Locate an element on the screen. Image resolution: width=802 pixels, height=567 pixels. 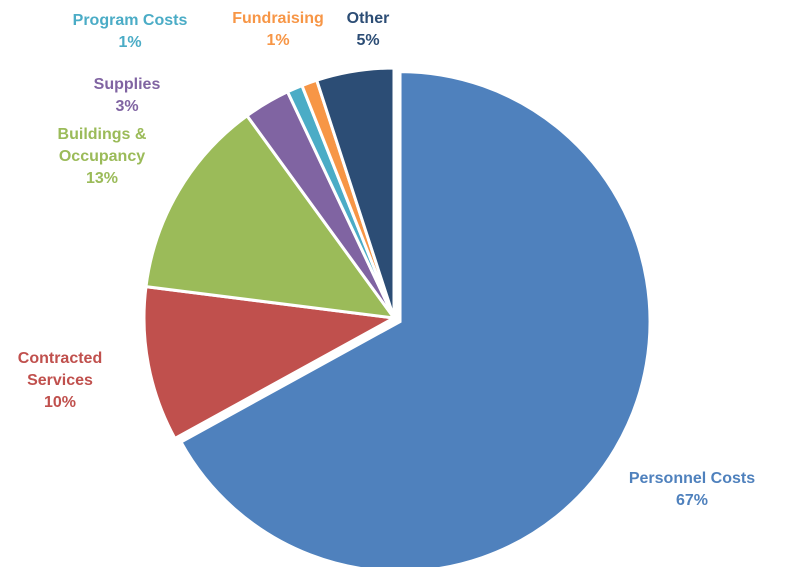
category-label: Buildings & Occupancy is located at coordinates (102, 145).